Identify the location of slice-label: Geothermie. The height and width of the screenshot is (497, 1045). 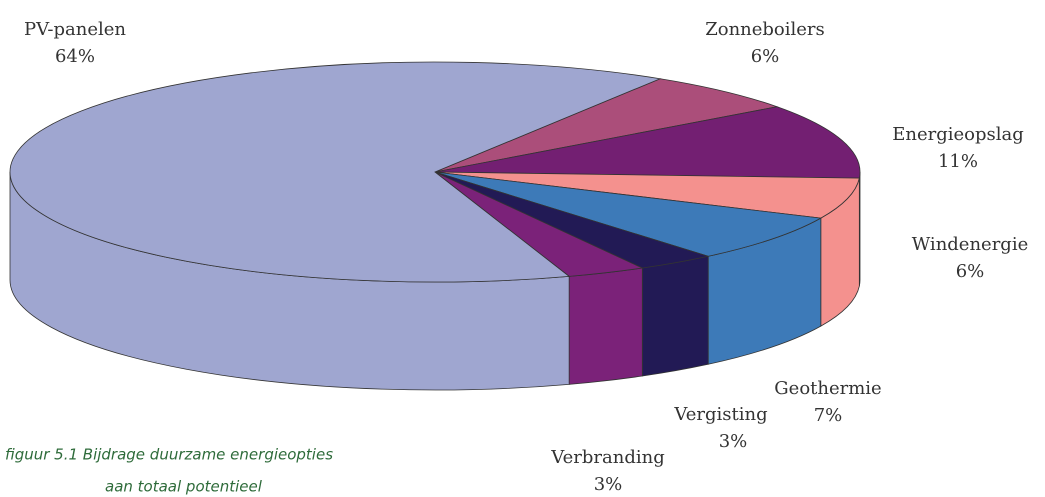
(827, 388).